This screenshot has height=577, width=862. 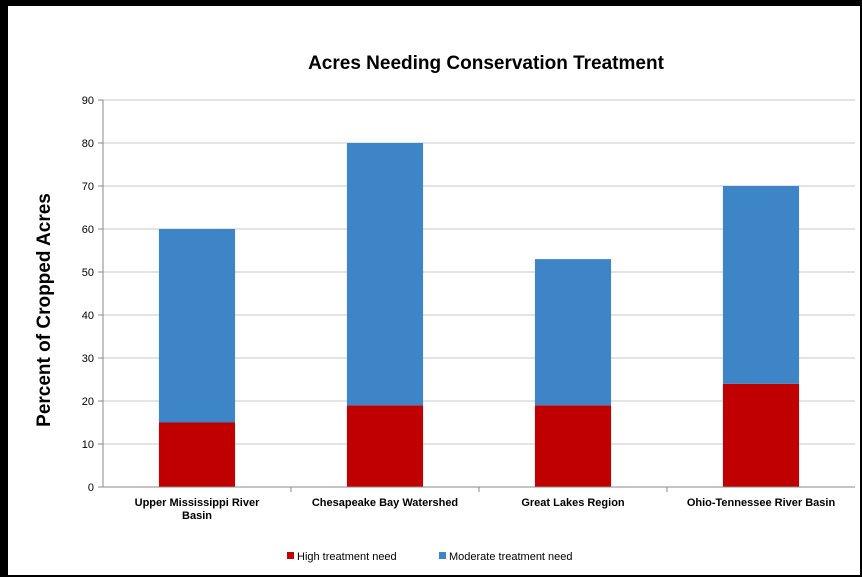 I want to click on y-tick-label: 60, so click(x=88, y=230).